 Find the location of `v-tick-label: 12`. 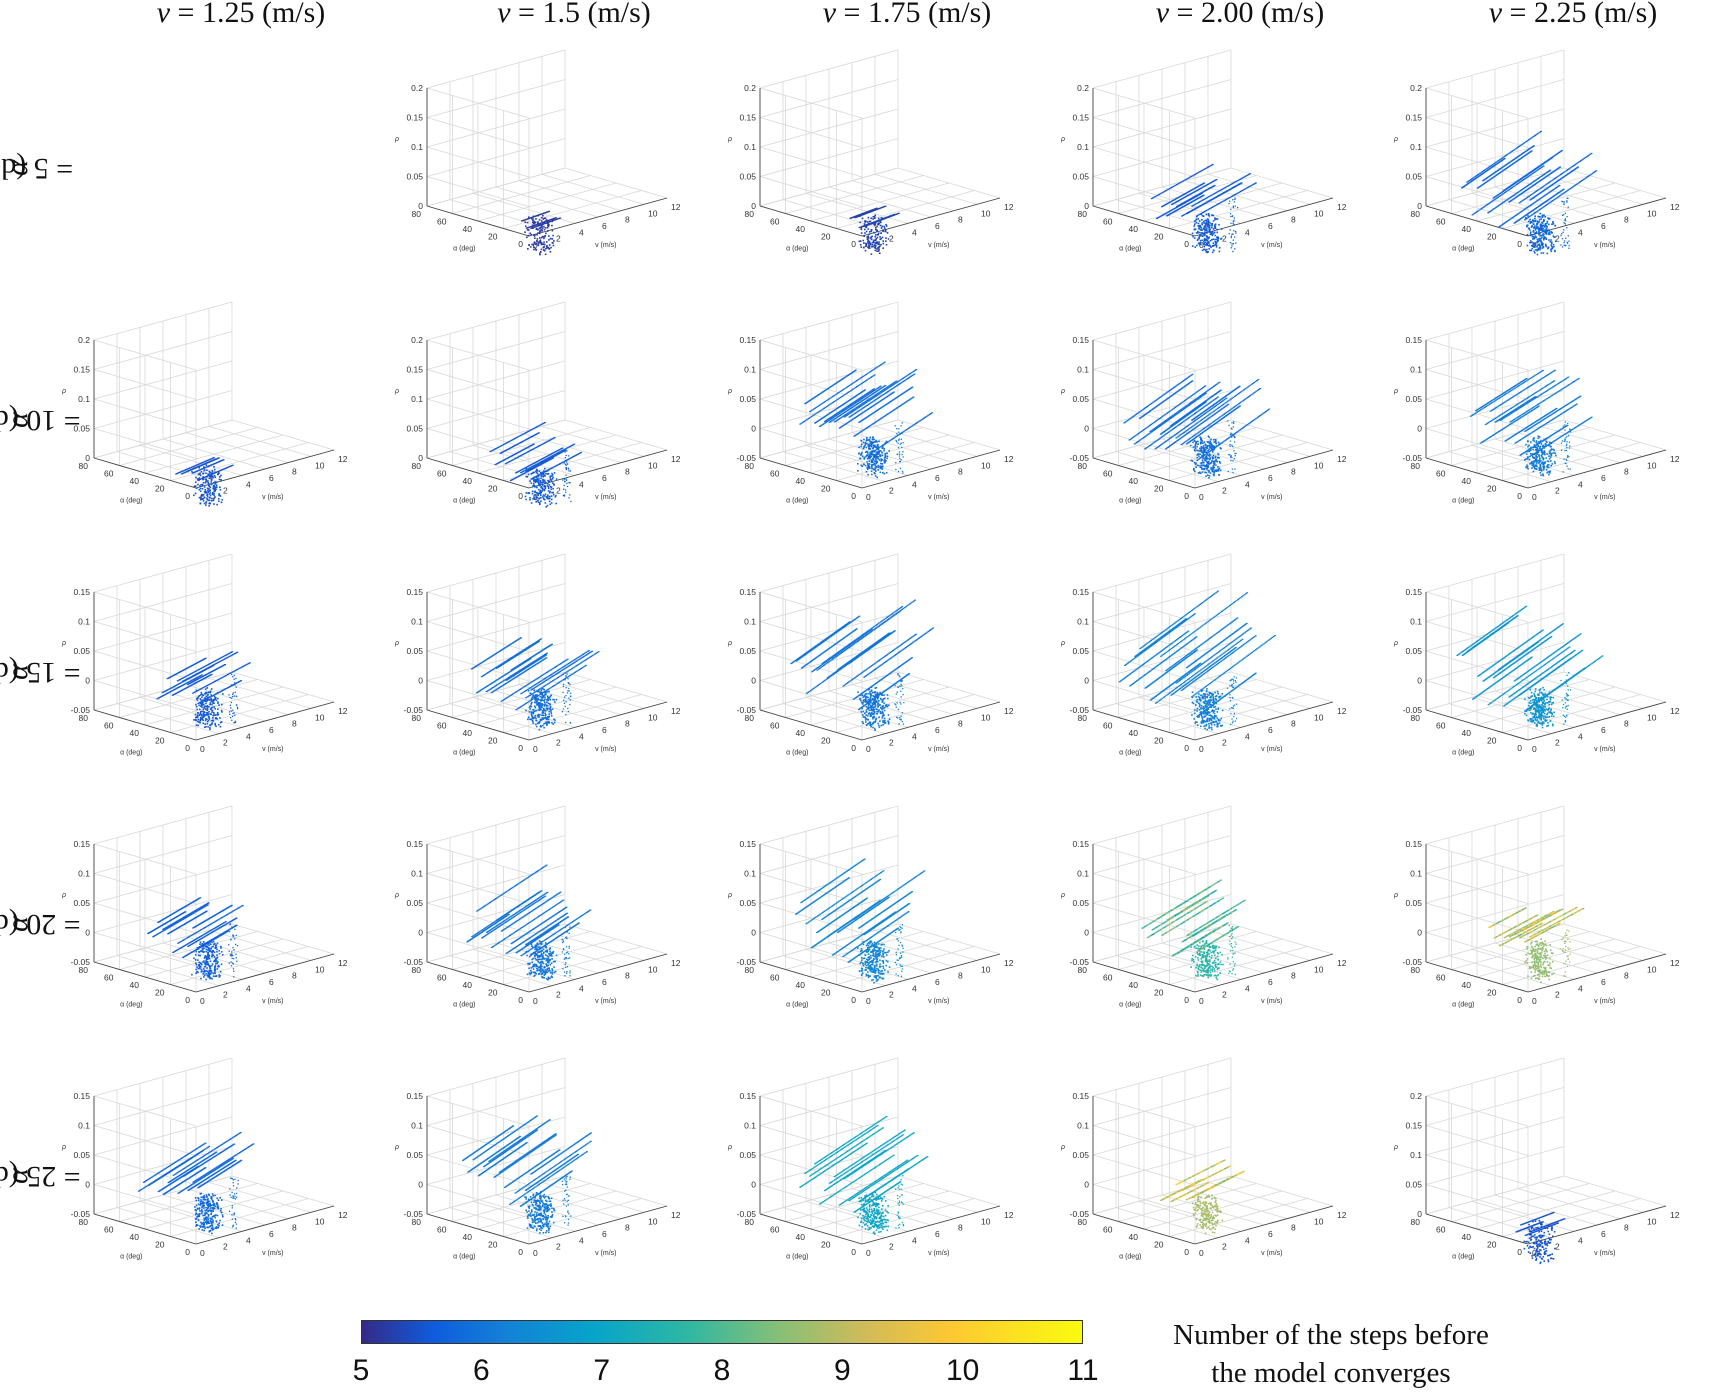

v-tick-label: 12 is located at coordinates (343, 459).